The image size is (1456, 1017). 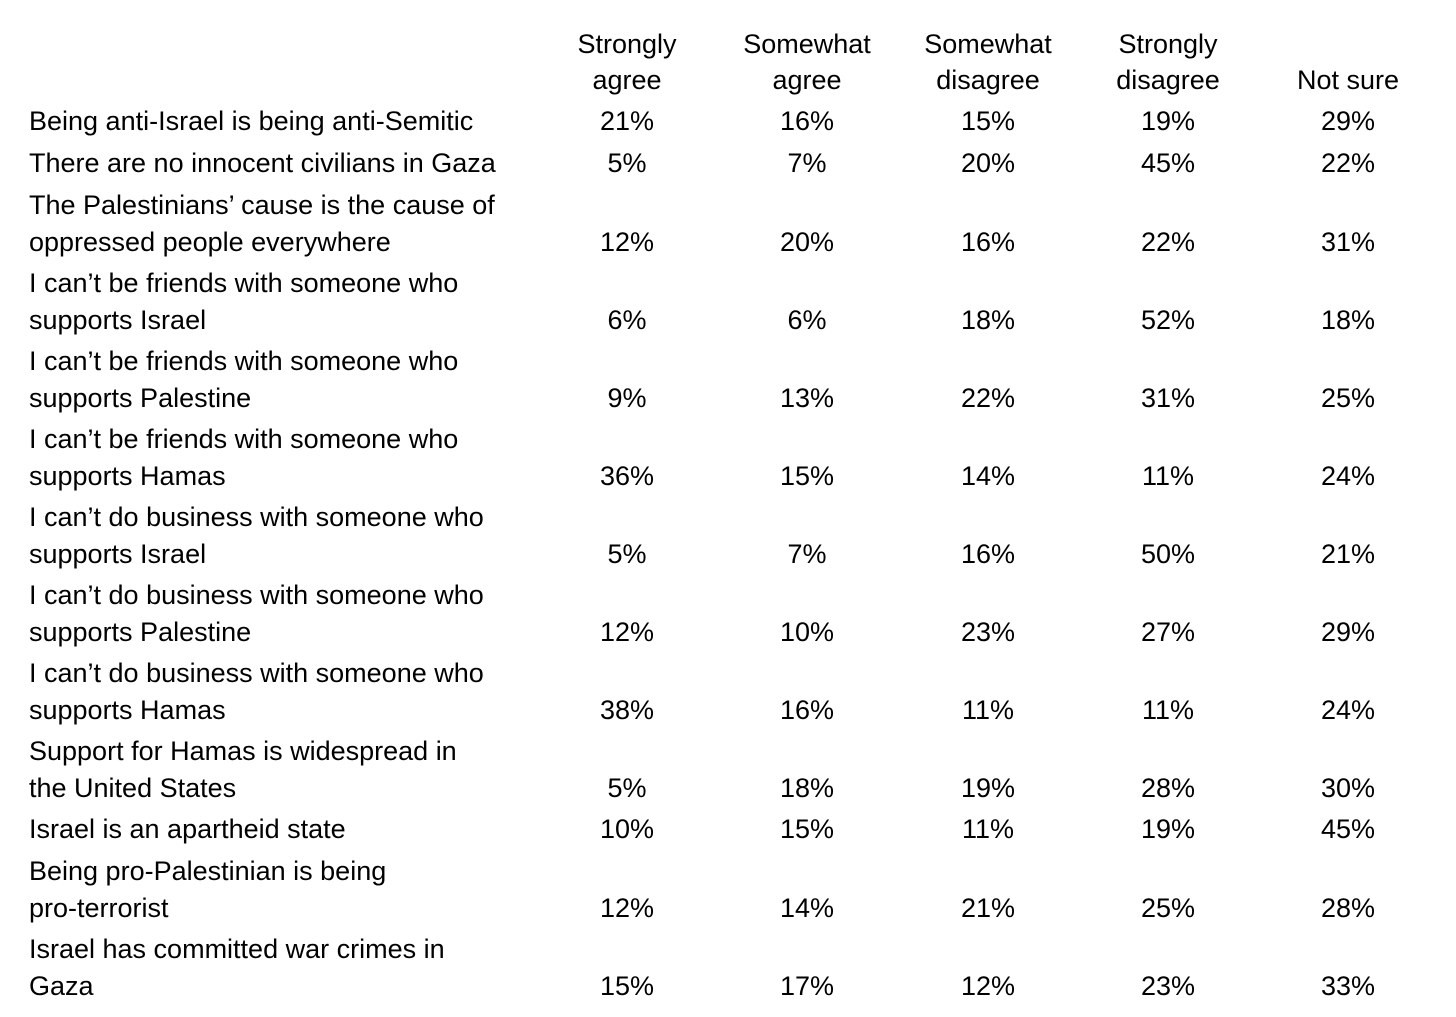 What do you see at coordinates (1348, 788) in the screenshot?
I see `value-cell: 30%` at bounding box center [1348, 788].